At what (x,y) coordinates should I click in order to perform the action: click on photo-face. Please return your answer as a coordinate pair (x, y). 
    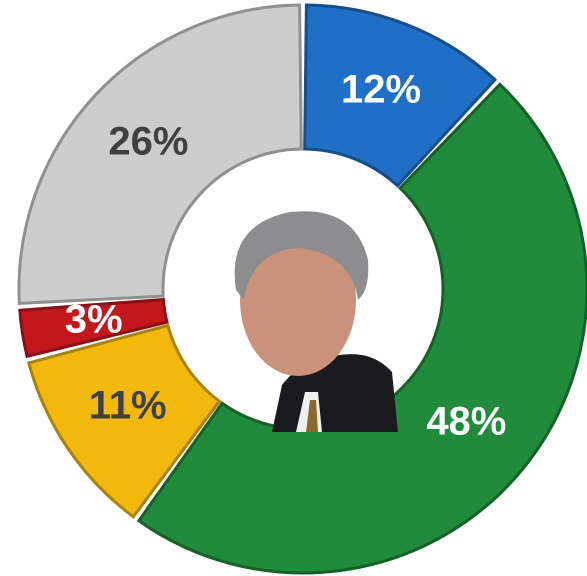
    Looking at the image, I should click on (298, 300).